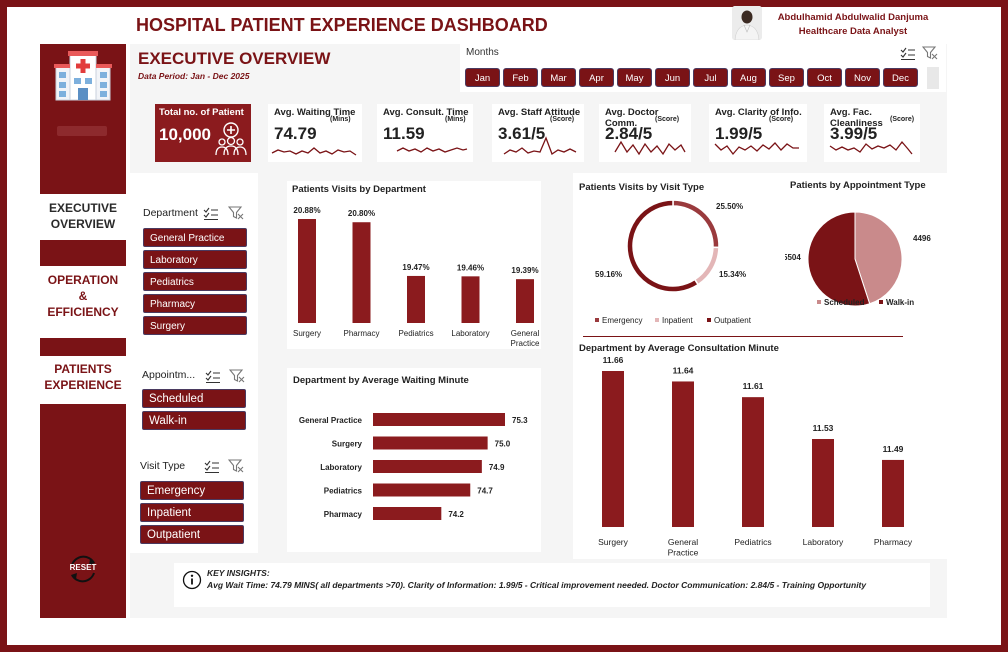 This screenshot has height=652, width=1008. I want to click on slicer-item-walk-in: Walk-in, so click(194, 420).